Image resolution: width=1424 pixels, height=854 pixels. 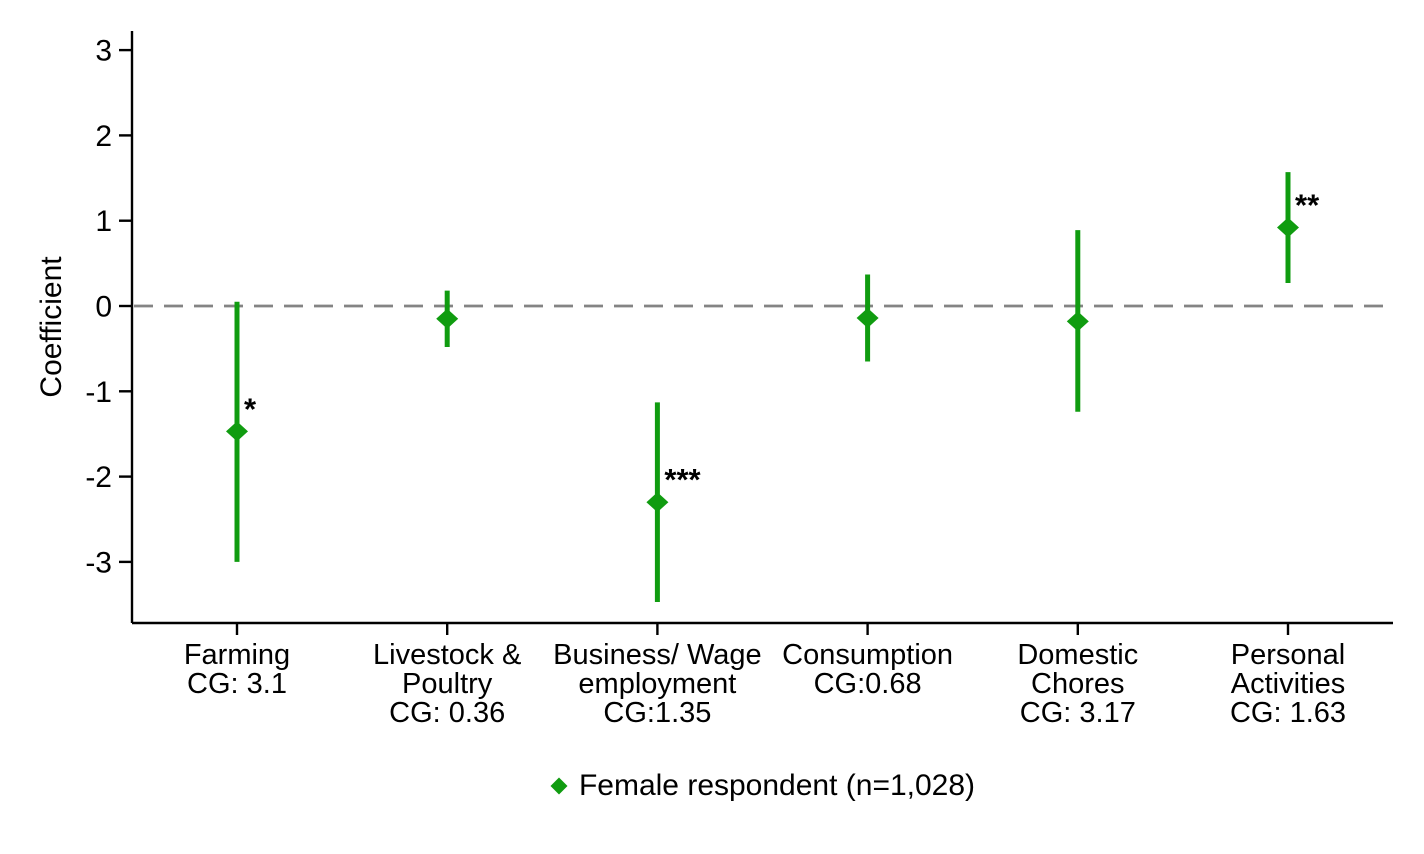 I want to click on category-label-line: Consumption, so click(x=868, y=655).